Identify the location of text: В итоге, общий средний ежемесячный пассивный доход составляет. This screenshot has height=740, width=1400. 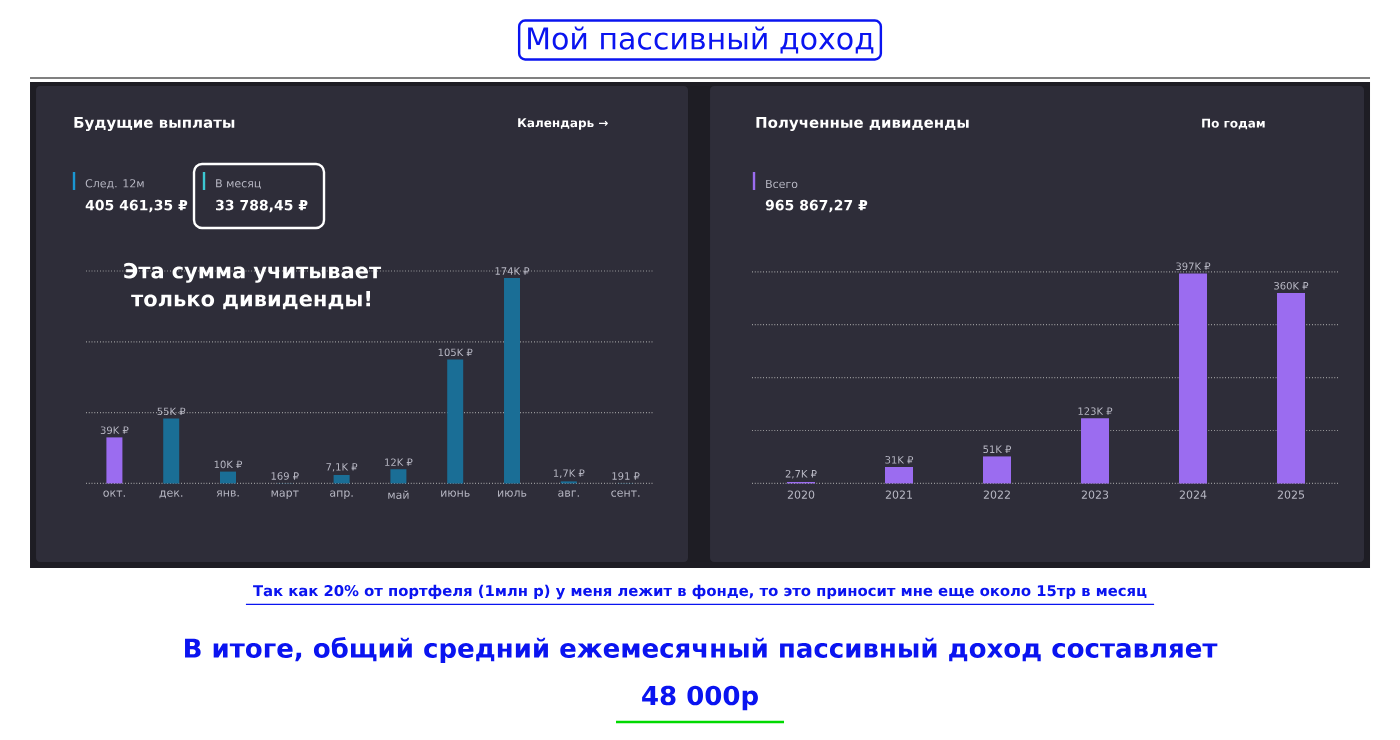
(701, 649).